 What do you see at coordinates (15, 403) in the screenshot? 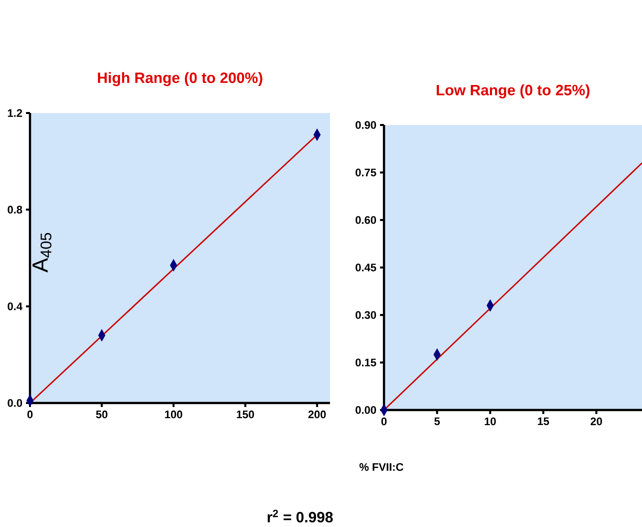
I see `y-tick-label: 0.0` at bounding box center [15, 403].